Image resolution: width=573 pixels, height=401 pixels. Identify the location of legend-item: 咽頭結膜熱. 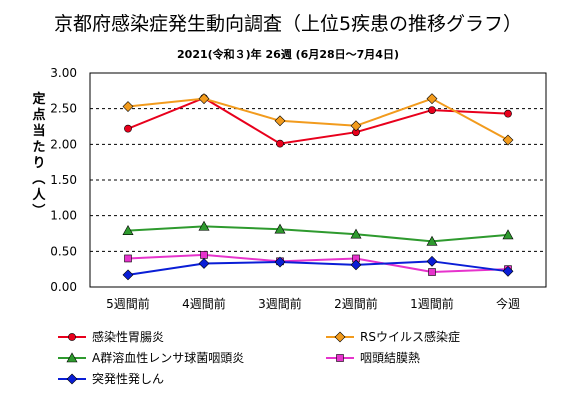
(373, 358).